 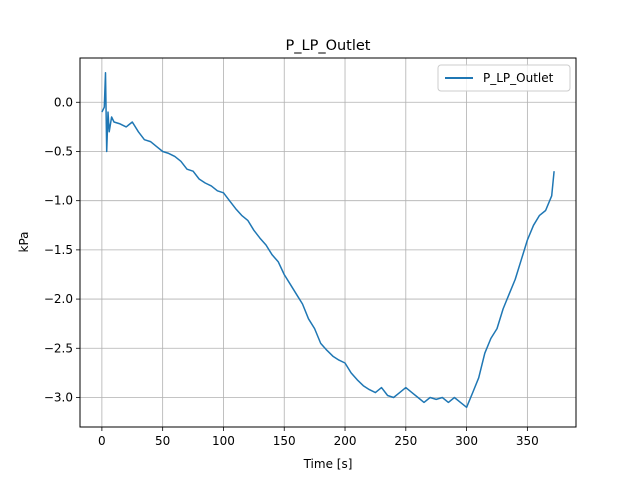 What do you see at coordinates (102, 441) in the screenshot?
I see `x-tick-label: 0` at bounding box center [102, 441].